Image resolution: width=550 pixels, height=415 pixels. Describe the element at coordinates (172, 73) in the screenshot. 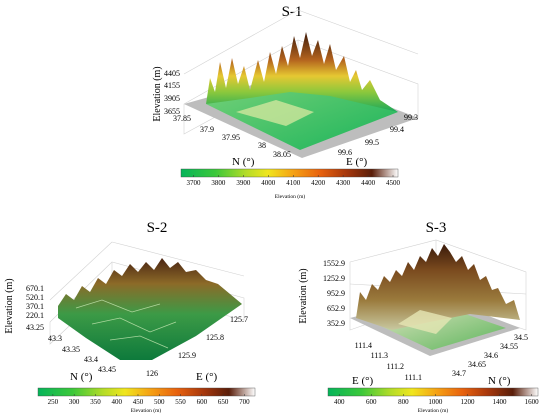

I see `z-tick: 4405` at that location.